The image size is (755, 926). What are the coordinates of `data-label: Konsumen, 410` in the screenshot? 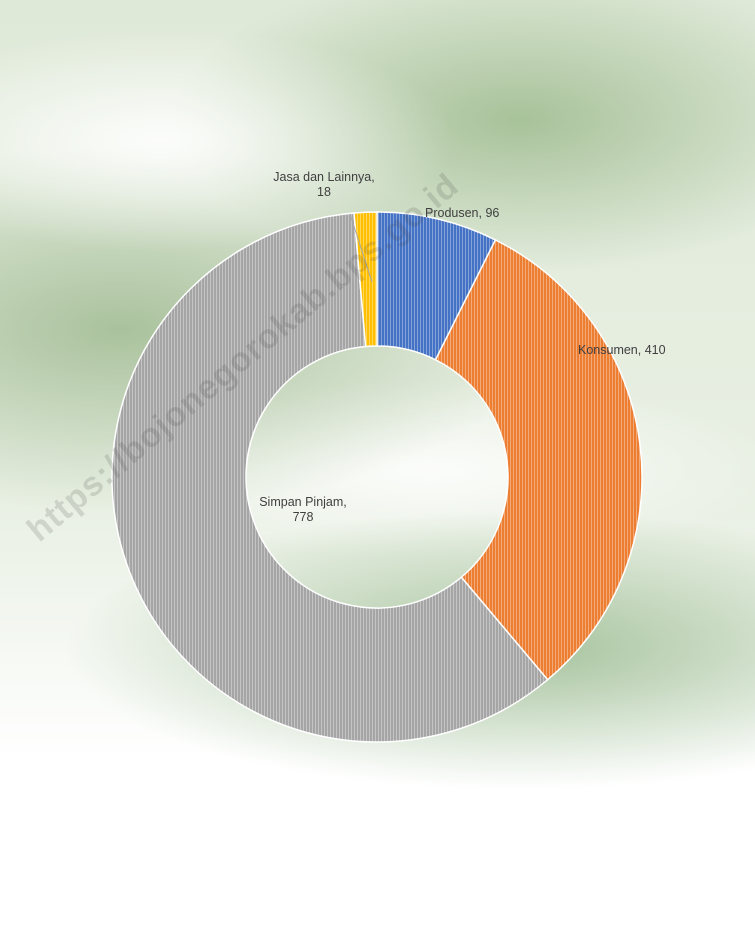 It's located at (622, 350).